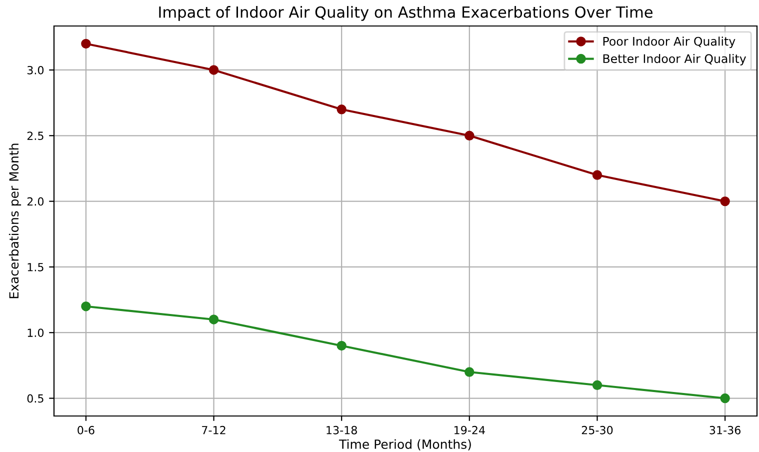 Image resolution: width=759 pixels, height=452 pixels. What do you see at coordinates (341, 430) in the screenshot?
I see `x-tick-label: 13-18` at bounding box center [341, 430].